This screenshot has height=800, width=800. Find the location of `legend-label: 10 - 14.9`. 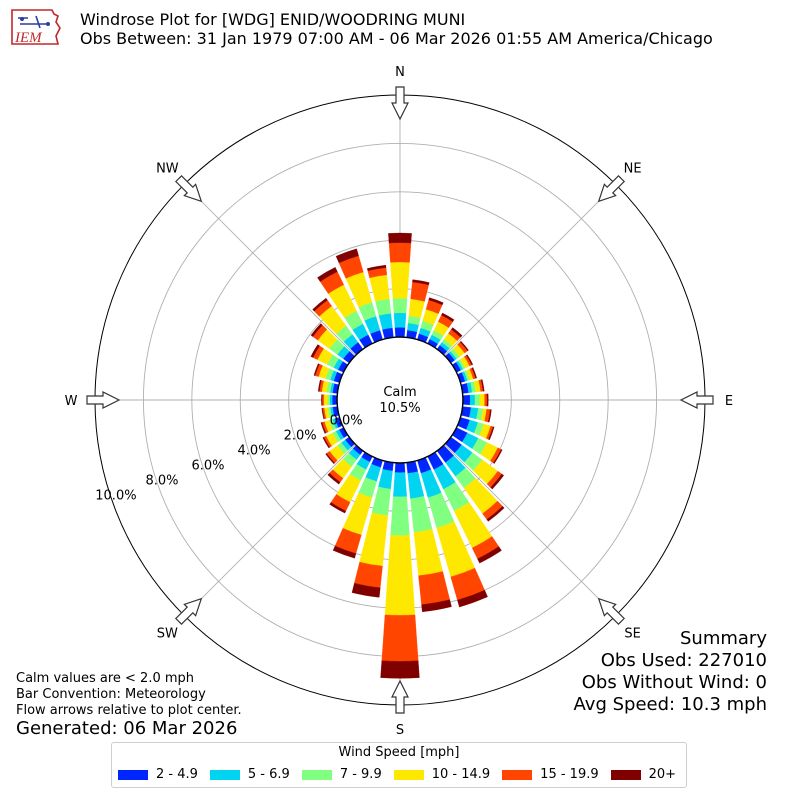

legend-label: 10 - 14.9 is located at coordinates (461, 774).